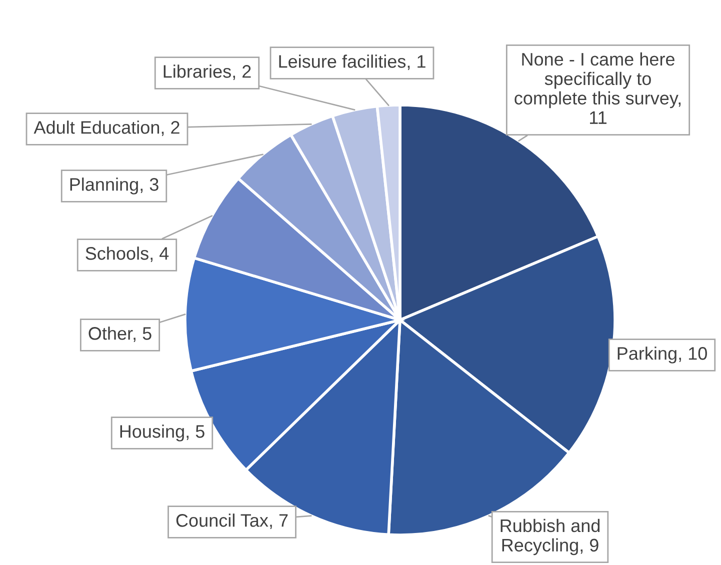 Image resolution: width=721 pixels, height=565 pixels. I want to click on slice-label: Other, 5, so click(120, 334).